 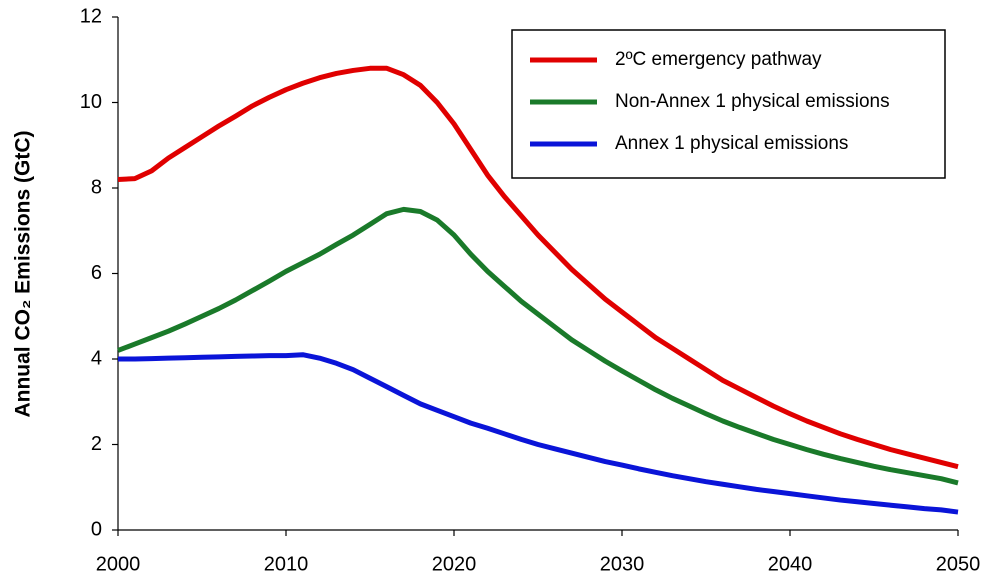 What do you see at coordinates (958, 564) in the screenshot?
I see `x-tick-label: 2050` at bounding box center [958, 564].